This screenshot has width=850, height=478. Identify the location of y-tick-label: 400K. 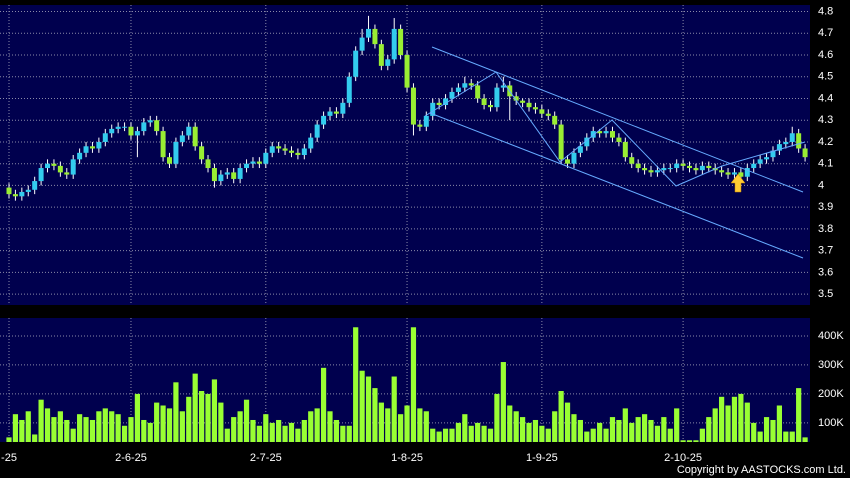
(831, 336).